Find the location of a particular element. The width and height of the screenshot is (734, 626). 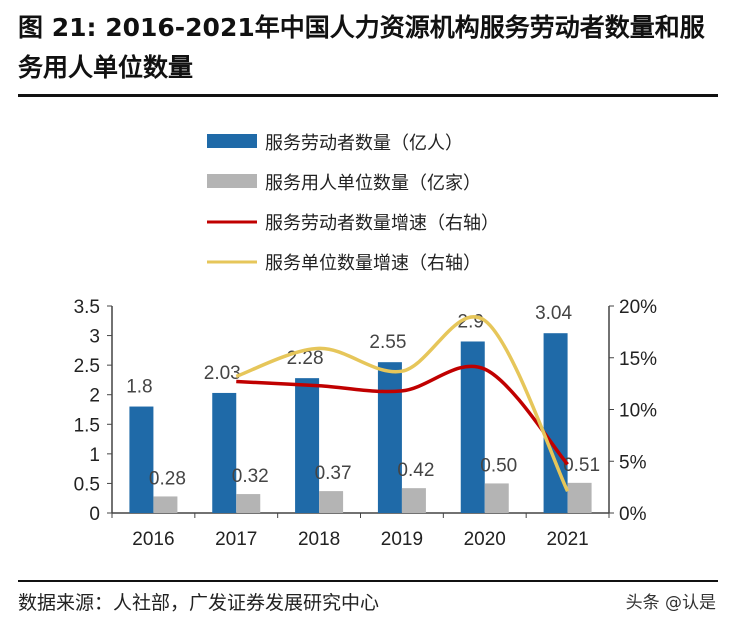

right-tick-label: 10% is located at coordinates (638, 411).